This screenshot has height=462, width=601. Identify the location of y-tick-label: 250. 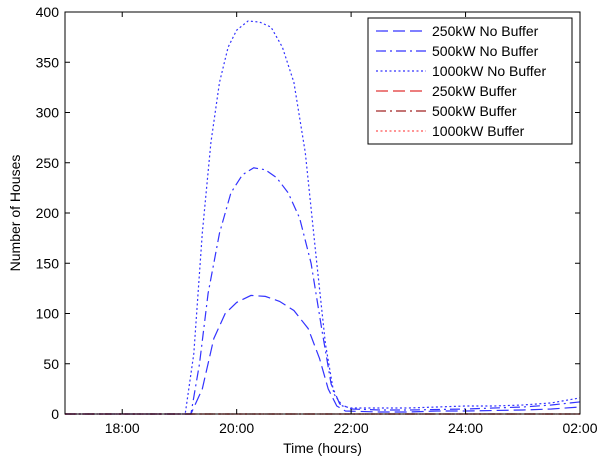
(48, 163).